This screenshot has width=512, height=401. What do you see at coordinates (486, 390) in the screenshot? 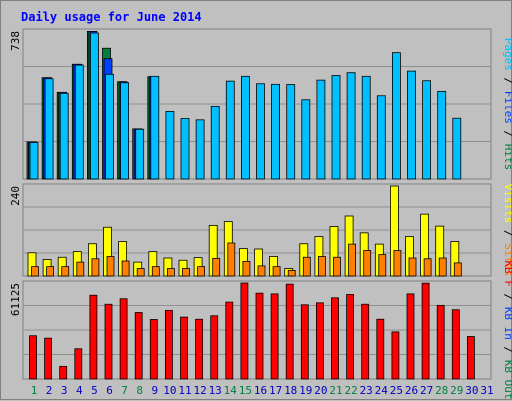
I see `x-tick-label: 31` at bounding box center [486, 390].